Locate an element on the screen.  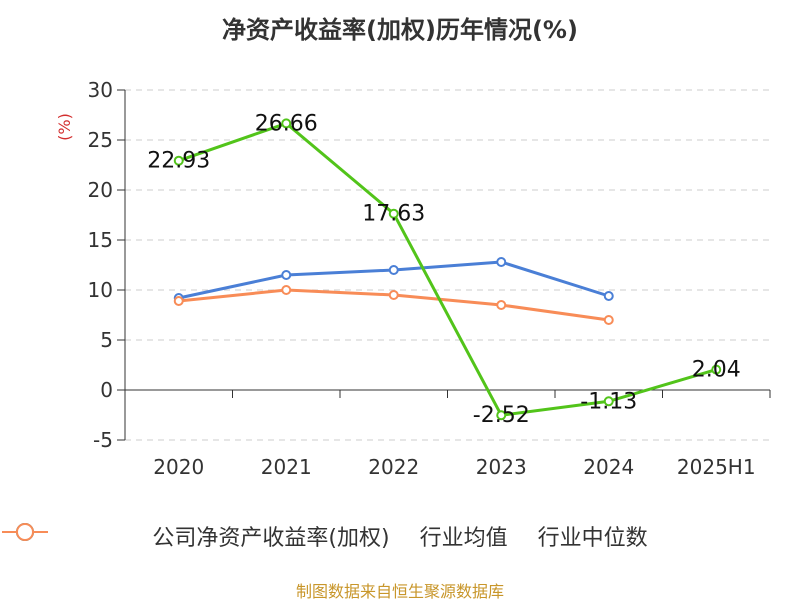
x-tick-label: 2025H1 is located at coordinates (716, 467).